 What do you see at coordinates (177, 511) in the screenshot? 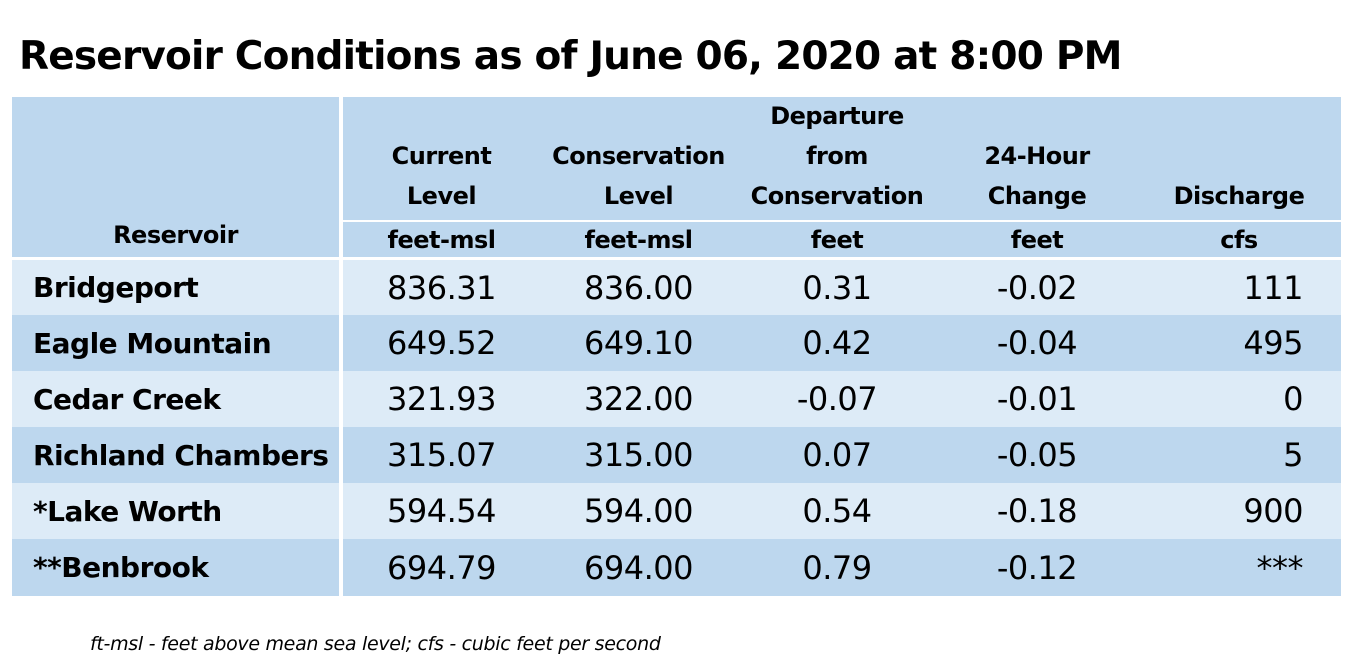
I see `reservoir-name: *Lake Worth` at bounding box center [177, 511].